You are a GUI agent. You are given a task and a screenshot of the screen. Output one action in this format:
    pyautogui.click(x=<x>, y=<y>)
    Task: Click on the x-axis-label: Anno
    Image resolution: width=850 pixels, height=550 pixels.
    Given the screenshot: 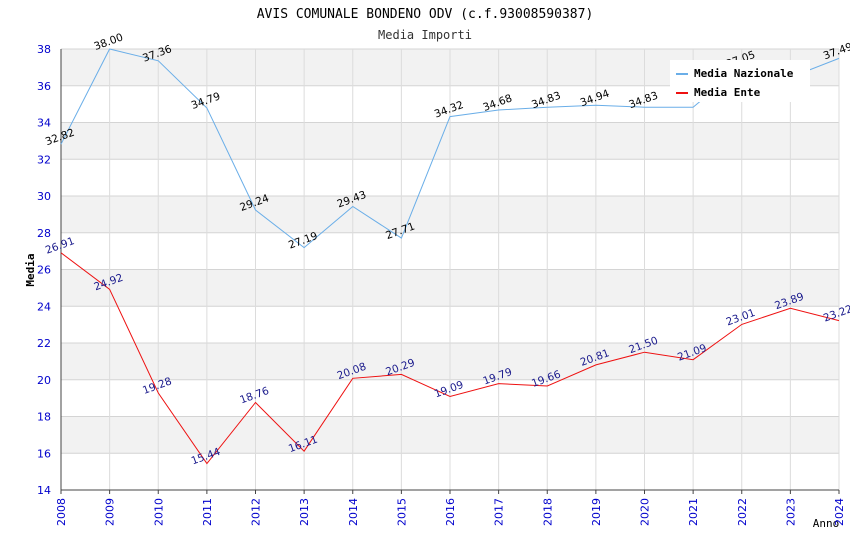 What is the action you would take?
    pyautogui.click(x=826, y=523)
    